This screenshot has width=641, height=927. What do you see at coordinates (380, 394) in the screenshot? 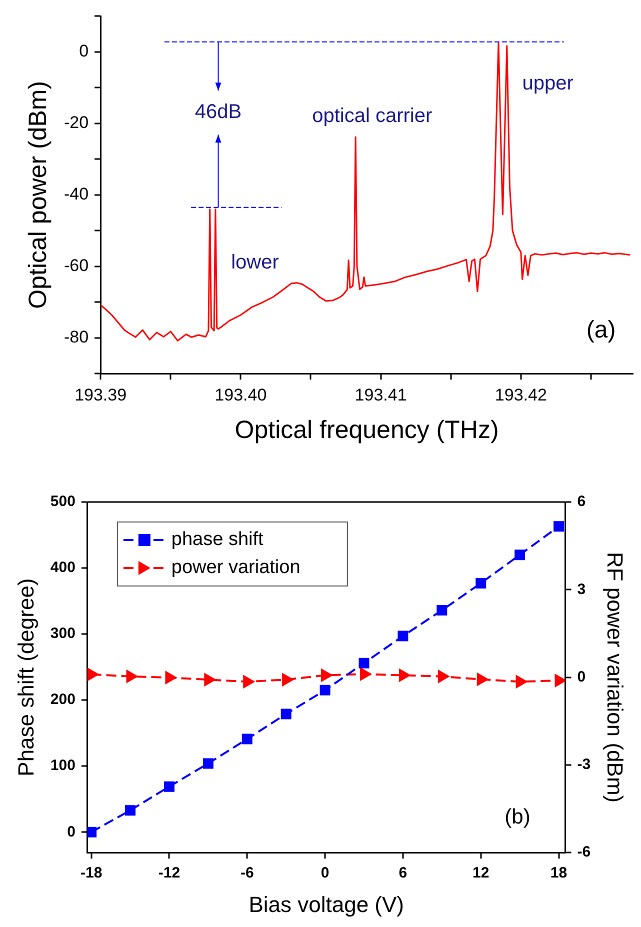
I see `x-tick-label: 193.41` at bounding box center [380, 394].